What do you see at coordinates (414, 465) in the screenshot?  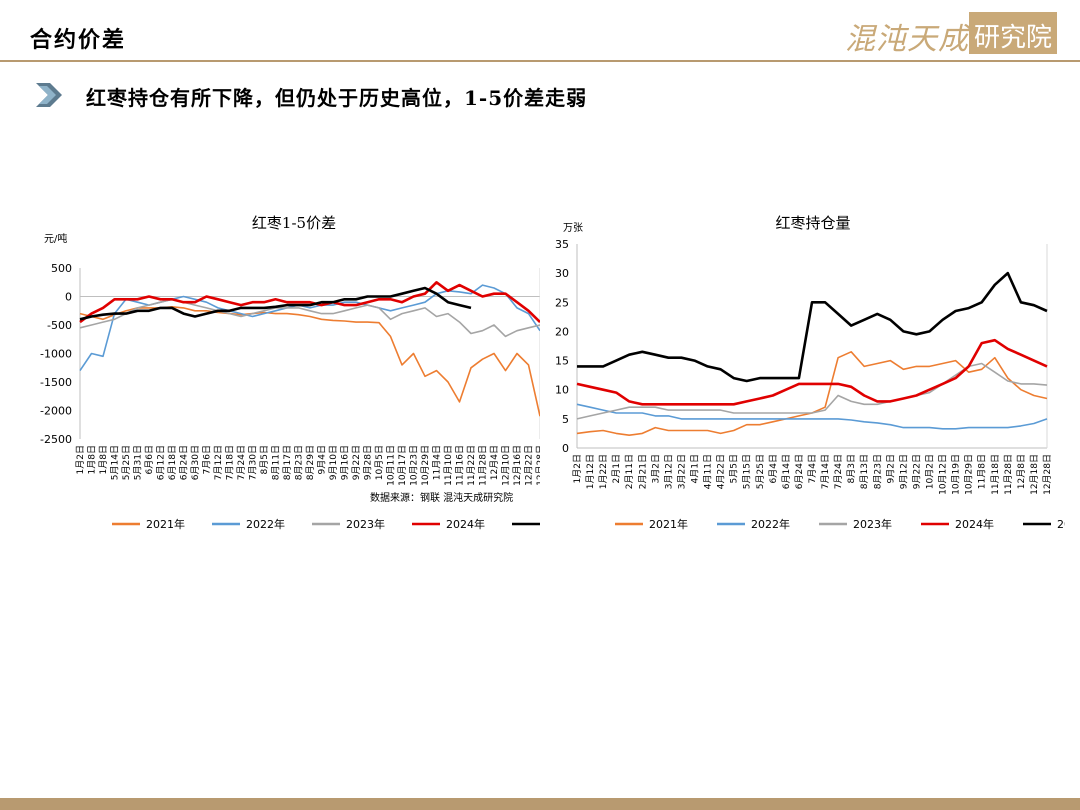 I see `x-tick-label: 10月23日` at bounding box center [414, 465].